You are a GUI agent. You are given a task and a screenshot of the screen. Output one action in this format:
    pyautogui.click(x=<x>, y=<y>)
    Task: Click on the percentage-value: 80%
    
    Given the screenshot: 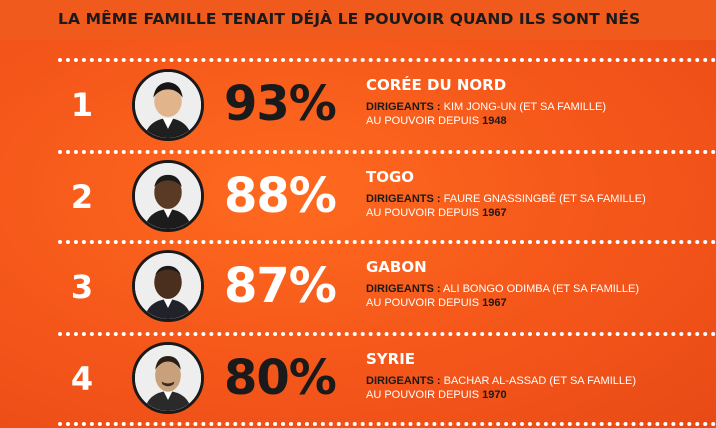 What is the action you would take?
    pyautogui.click(x=280, y=378)
    